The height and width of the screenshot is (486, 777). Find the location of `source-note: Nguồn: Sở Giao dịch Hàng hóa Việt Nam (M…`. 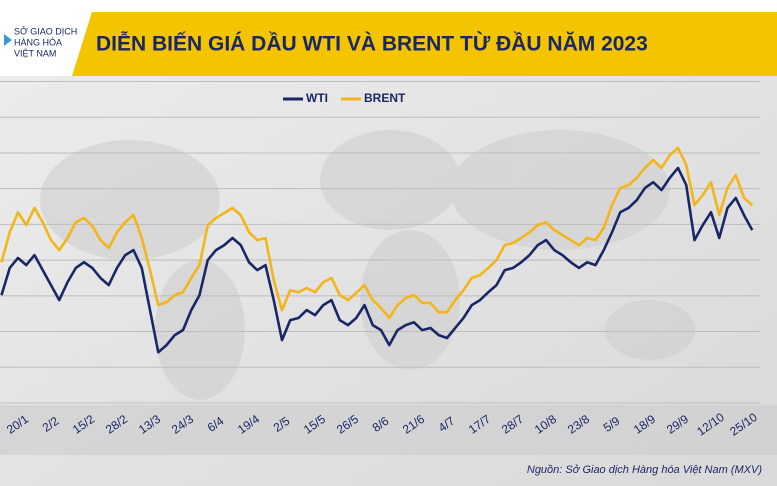

source-note: Nguồn: Sở Giao dịch Hàng hóa Việt Nam (M… is located at coordinates (644, 470).